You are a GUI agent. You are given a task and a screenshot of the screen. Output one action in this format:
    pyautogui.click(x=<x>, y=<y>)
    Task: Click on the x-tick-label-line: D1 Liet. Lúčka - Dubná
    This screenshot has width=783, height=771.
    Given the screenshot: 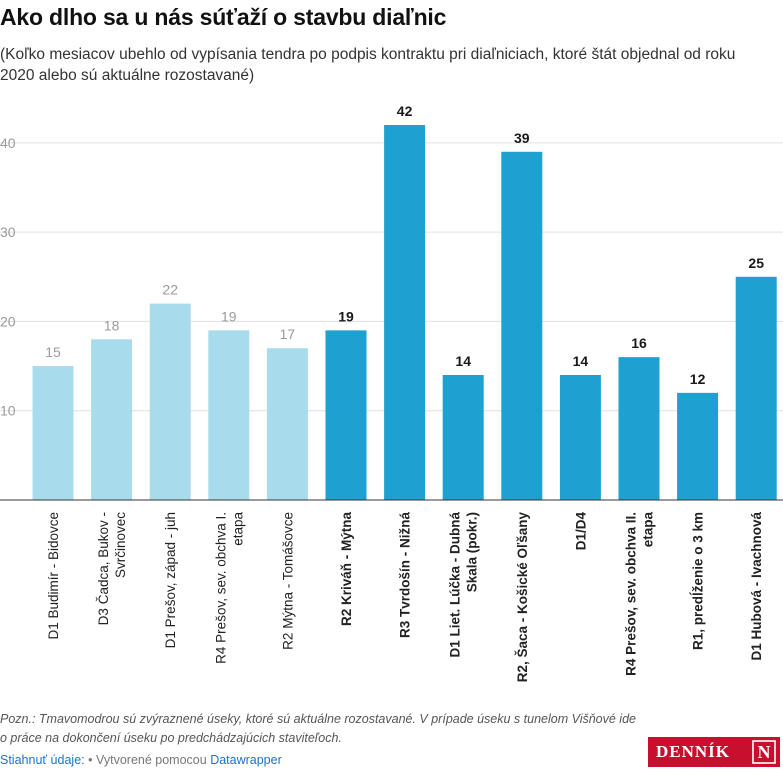 What is the action you would take?
    pyautogui.click(x=455, y=585)
    